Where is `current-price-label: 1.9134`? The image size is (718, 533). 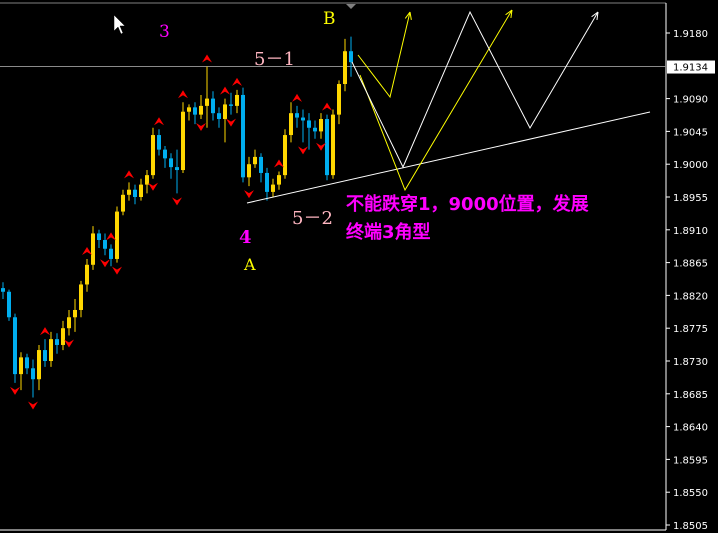
current-price-label: 1.9134 is located at coordinates (690, 68).